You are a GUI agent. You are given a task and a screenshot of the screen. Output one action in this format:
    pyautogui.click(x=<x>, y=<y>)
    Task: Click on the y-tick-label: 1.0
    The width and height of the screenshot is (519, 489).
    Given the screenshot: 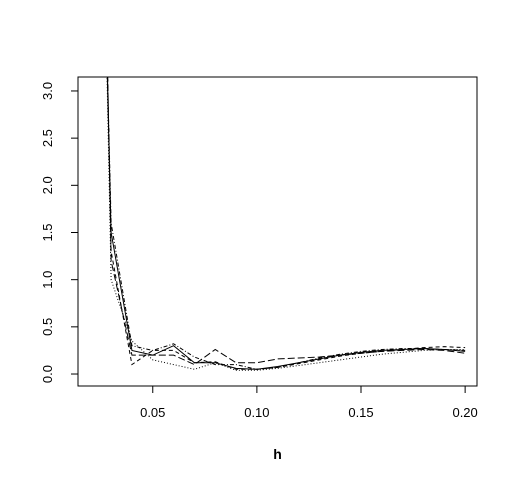 What is the action you would take?
    pyautogui.click(x=47, y=280)
    